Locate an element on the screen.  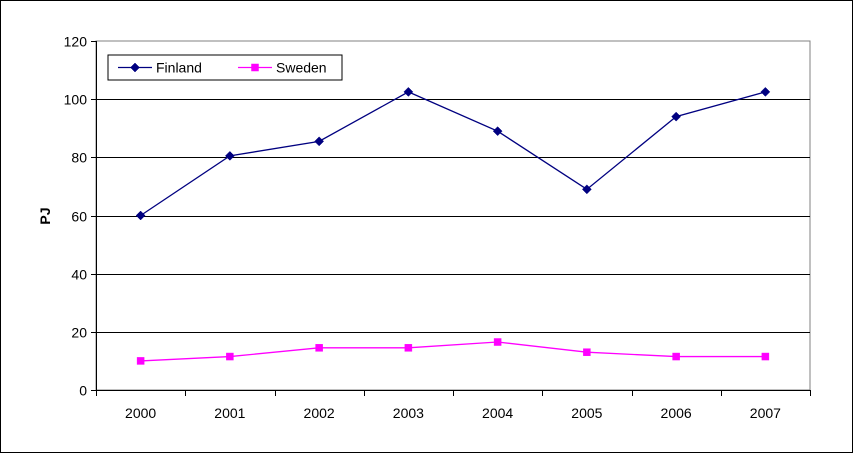
x-tick-label: 2006 is located at coordinates (676, 413).